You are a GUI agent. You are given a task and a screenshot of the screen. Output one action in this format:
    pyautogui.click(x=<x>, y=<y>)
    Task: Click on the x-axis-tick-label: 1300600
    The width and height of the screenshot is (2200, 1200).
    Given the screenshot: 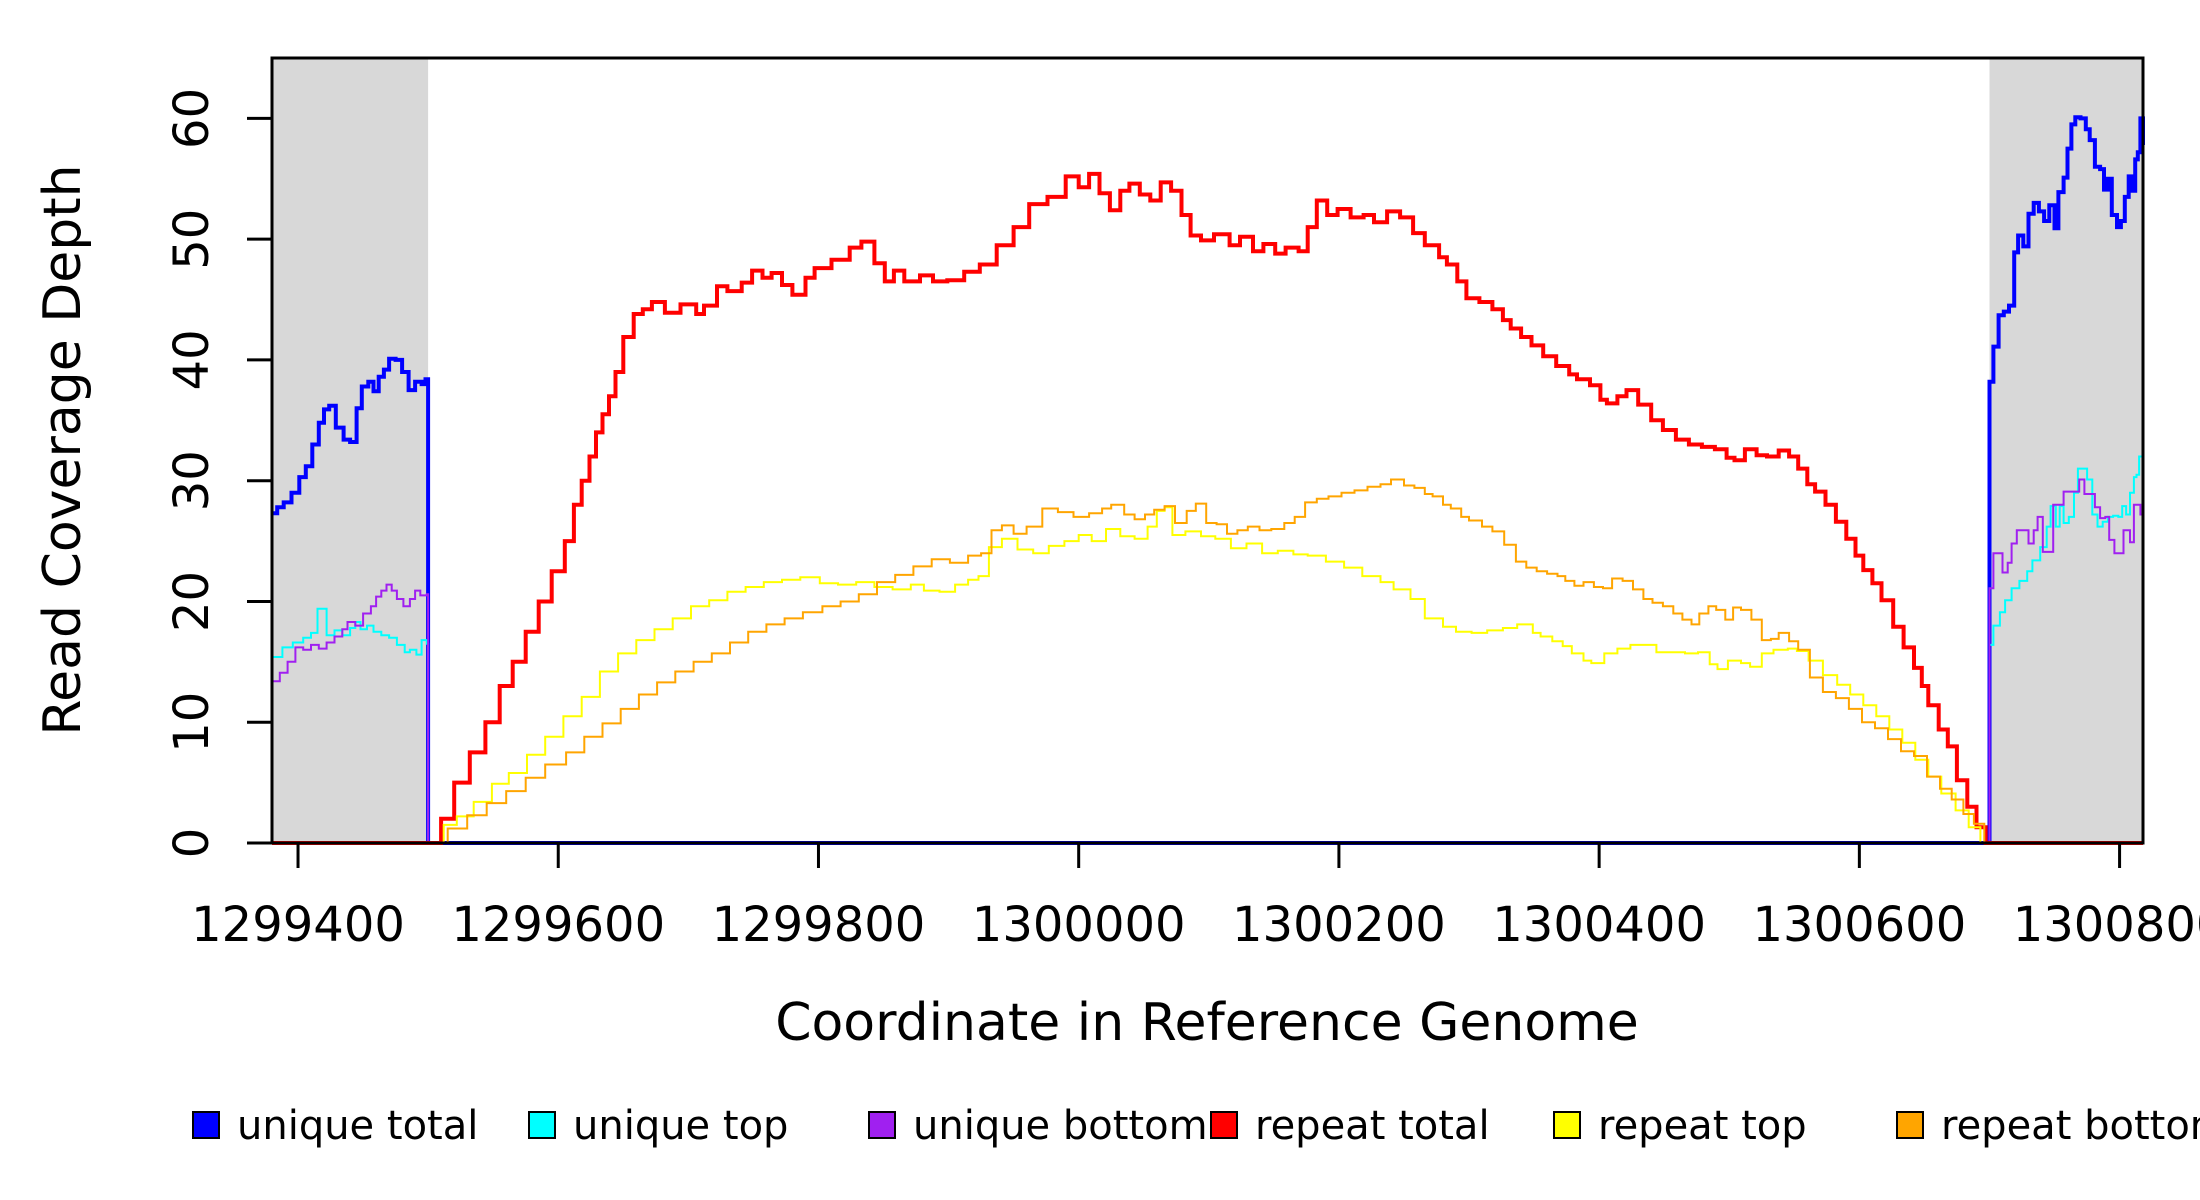 What is the action you would take?
    pyautogui.click(x=1859, y=925)
    